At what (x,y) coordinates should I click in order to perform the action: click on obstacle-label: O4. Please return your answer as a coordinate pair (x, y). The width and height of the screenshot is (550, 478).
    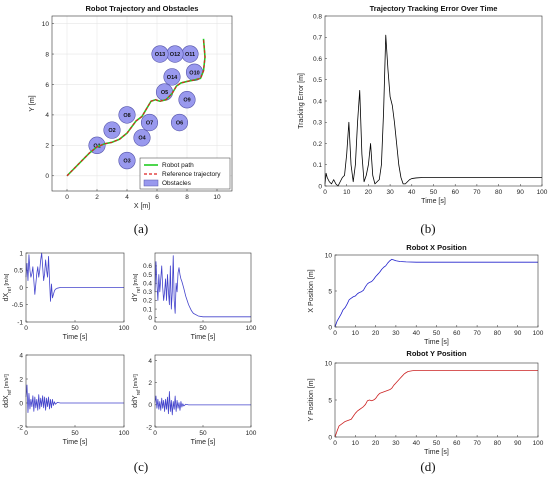
    Looking at the image, I should click on (142, 139).